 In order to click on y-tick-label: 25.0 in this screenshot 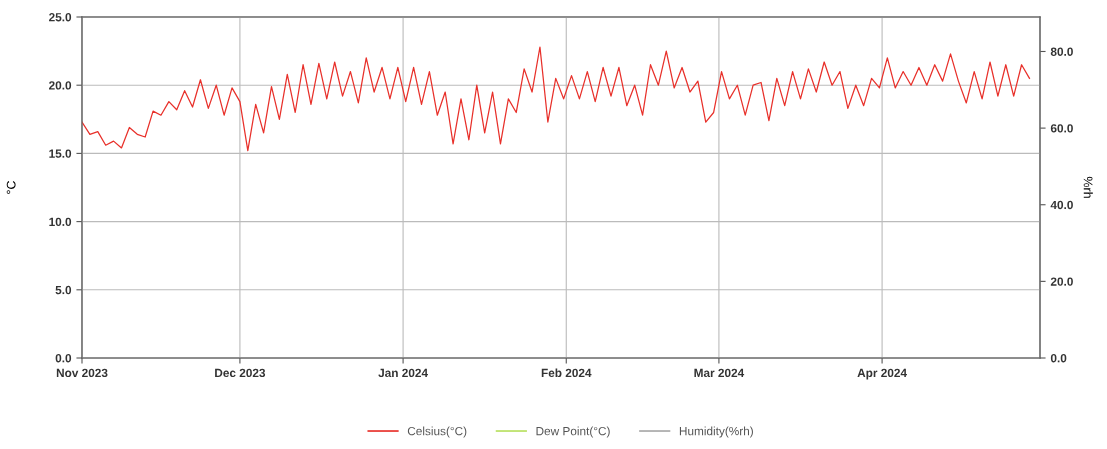, I will do `click(60, 17)`.